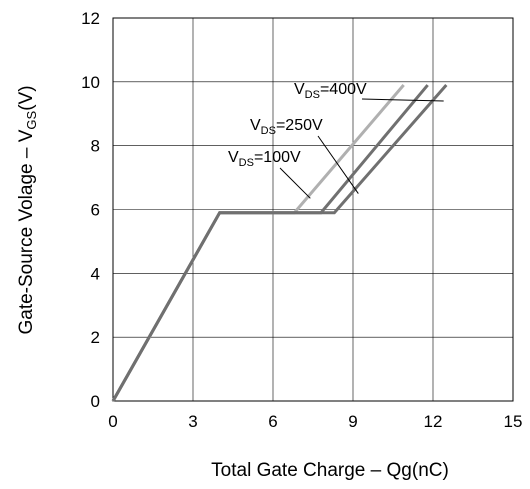  Describe the element at coordinates (90, 82) in the screenshot. I see `y-tick-label: 10` at that location.